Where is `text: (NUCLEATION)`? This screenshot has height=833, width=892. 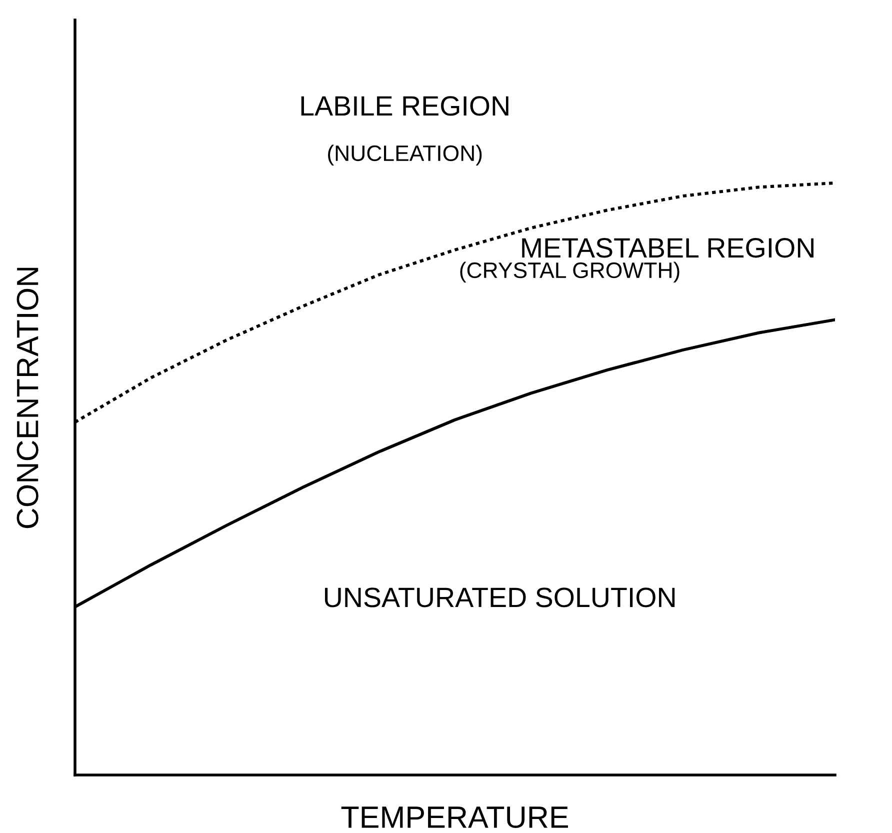 text: (NUCLEATION) is located at coordinates (405, 155).